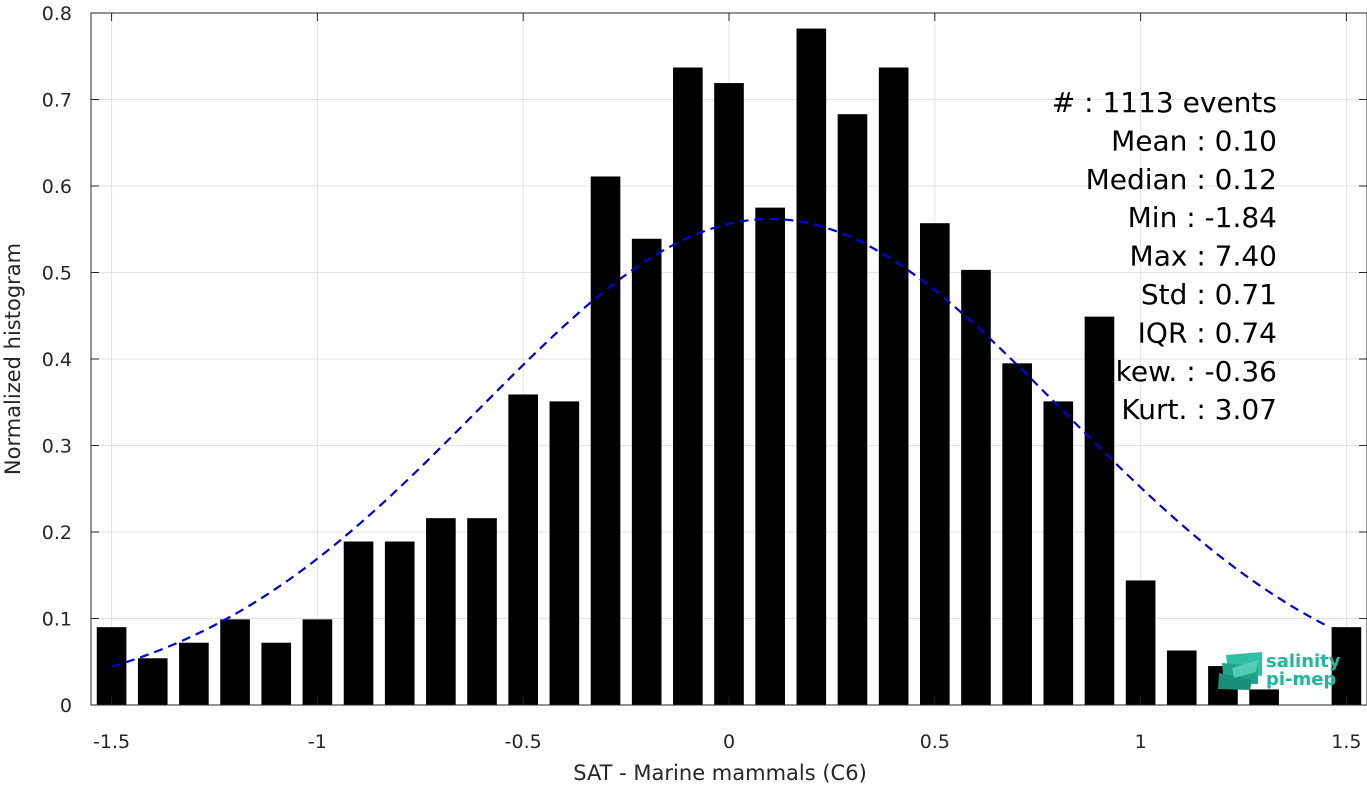 The height and width of the screenshot is (785, 1367). Describe the element at coordinates (1141, 742) in the screenshot. I see `x-tick-label: 1` at that location.